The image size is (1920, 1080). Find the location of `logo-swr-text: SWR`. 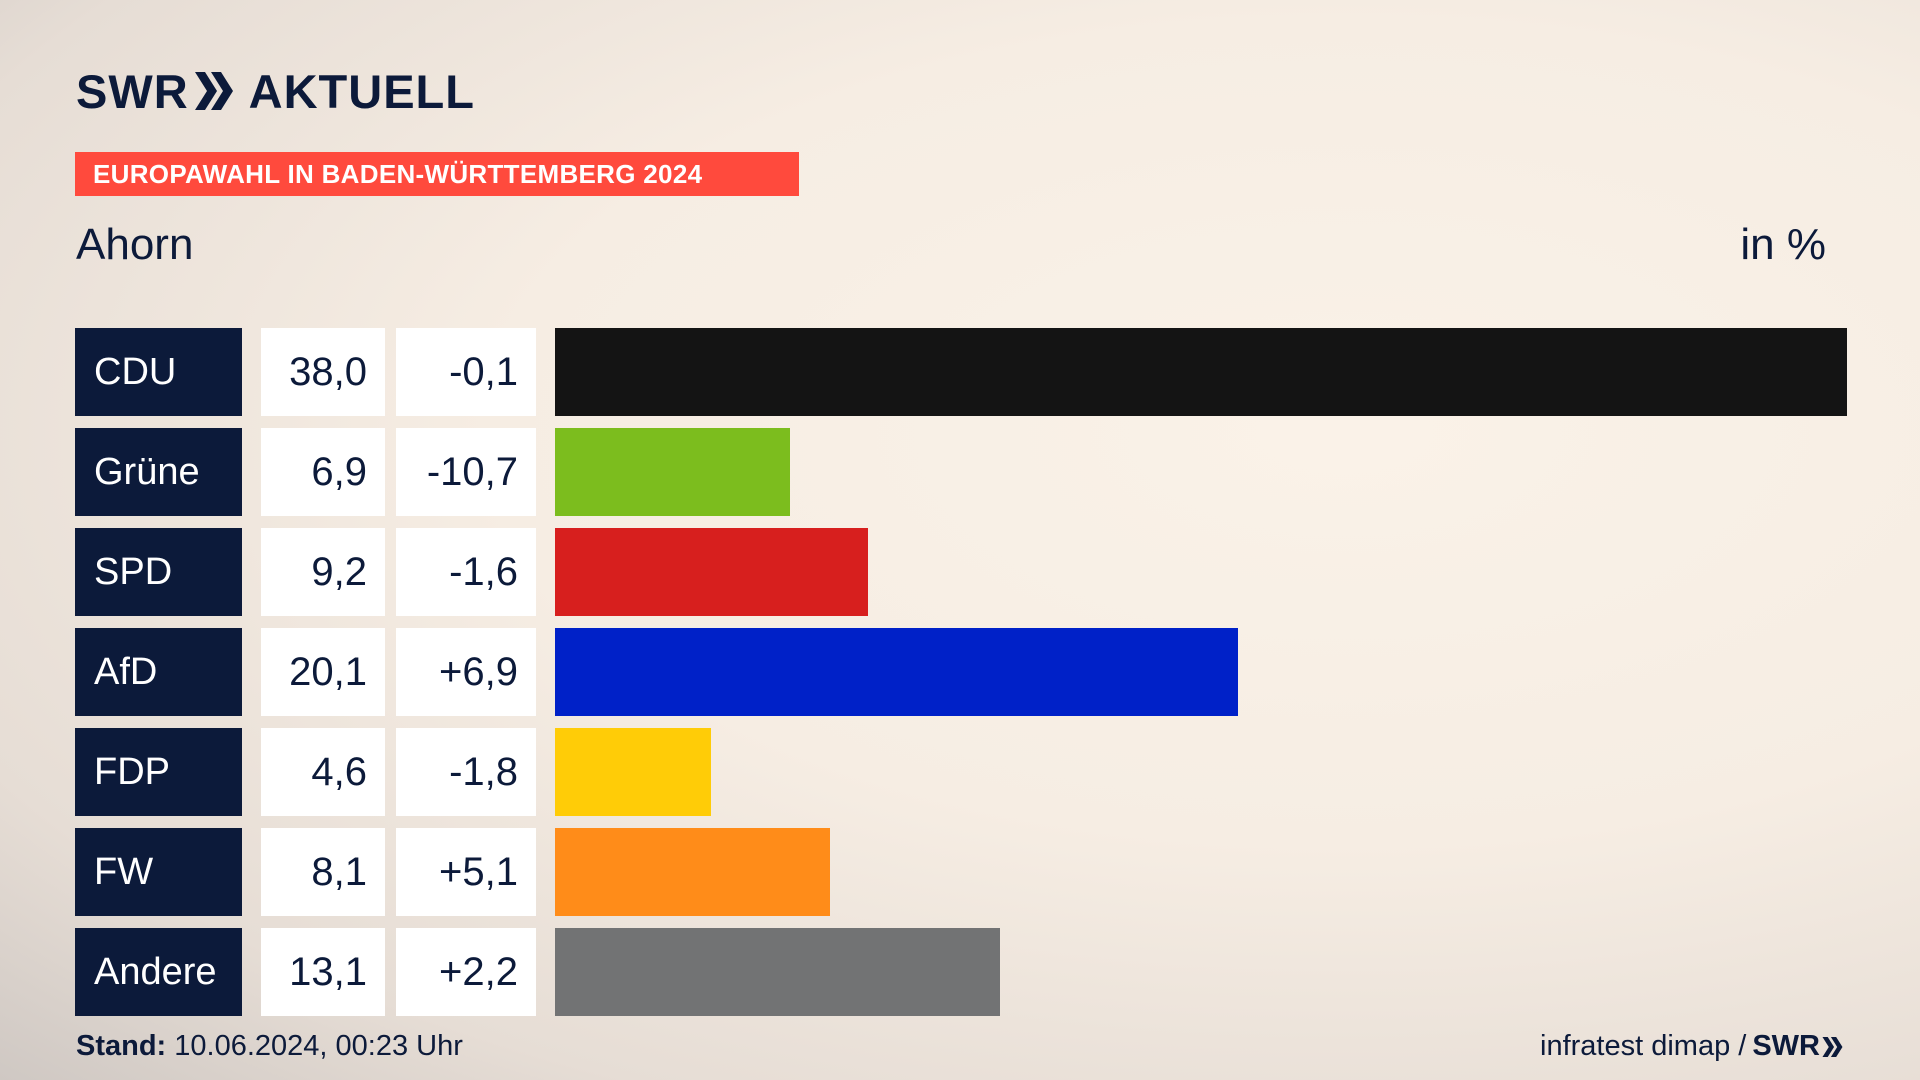

logo-swr-text: SWR is located at coordinates (132, 91).